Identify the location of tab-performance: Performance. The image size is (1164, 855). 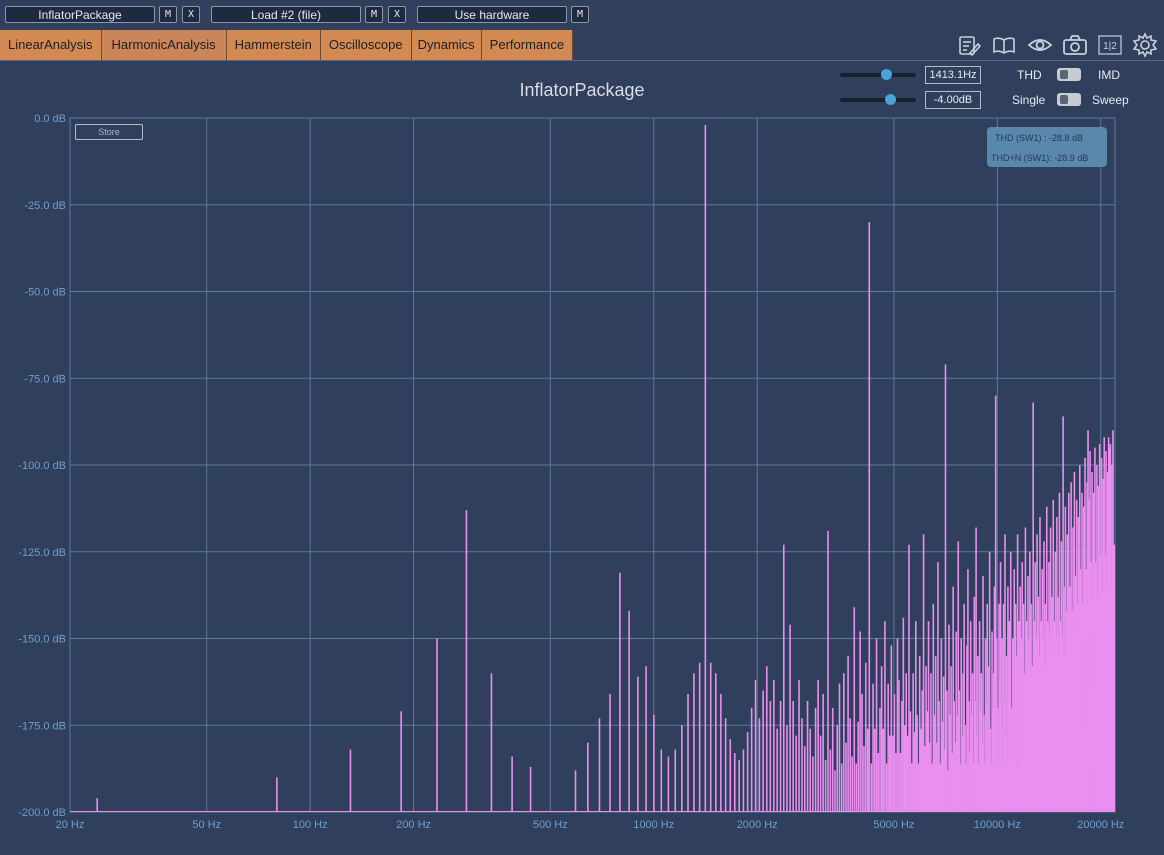
(527, 45).